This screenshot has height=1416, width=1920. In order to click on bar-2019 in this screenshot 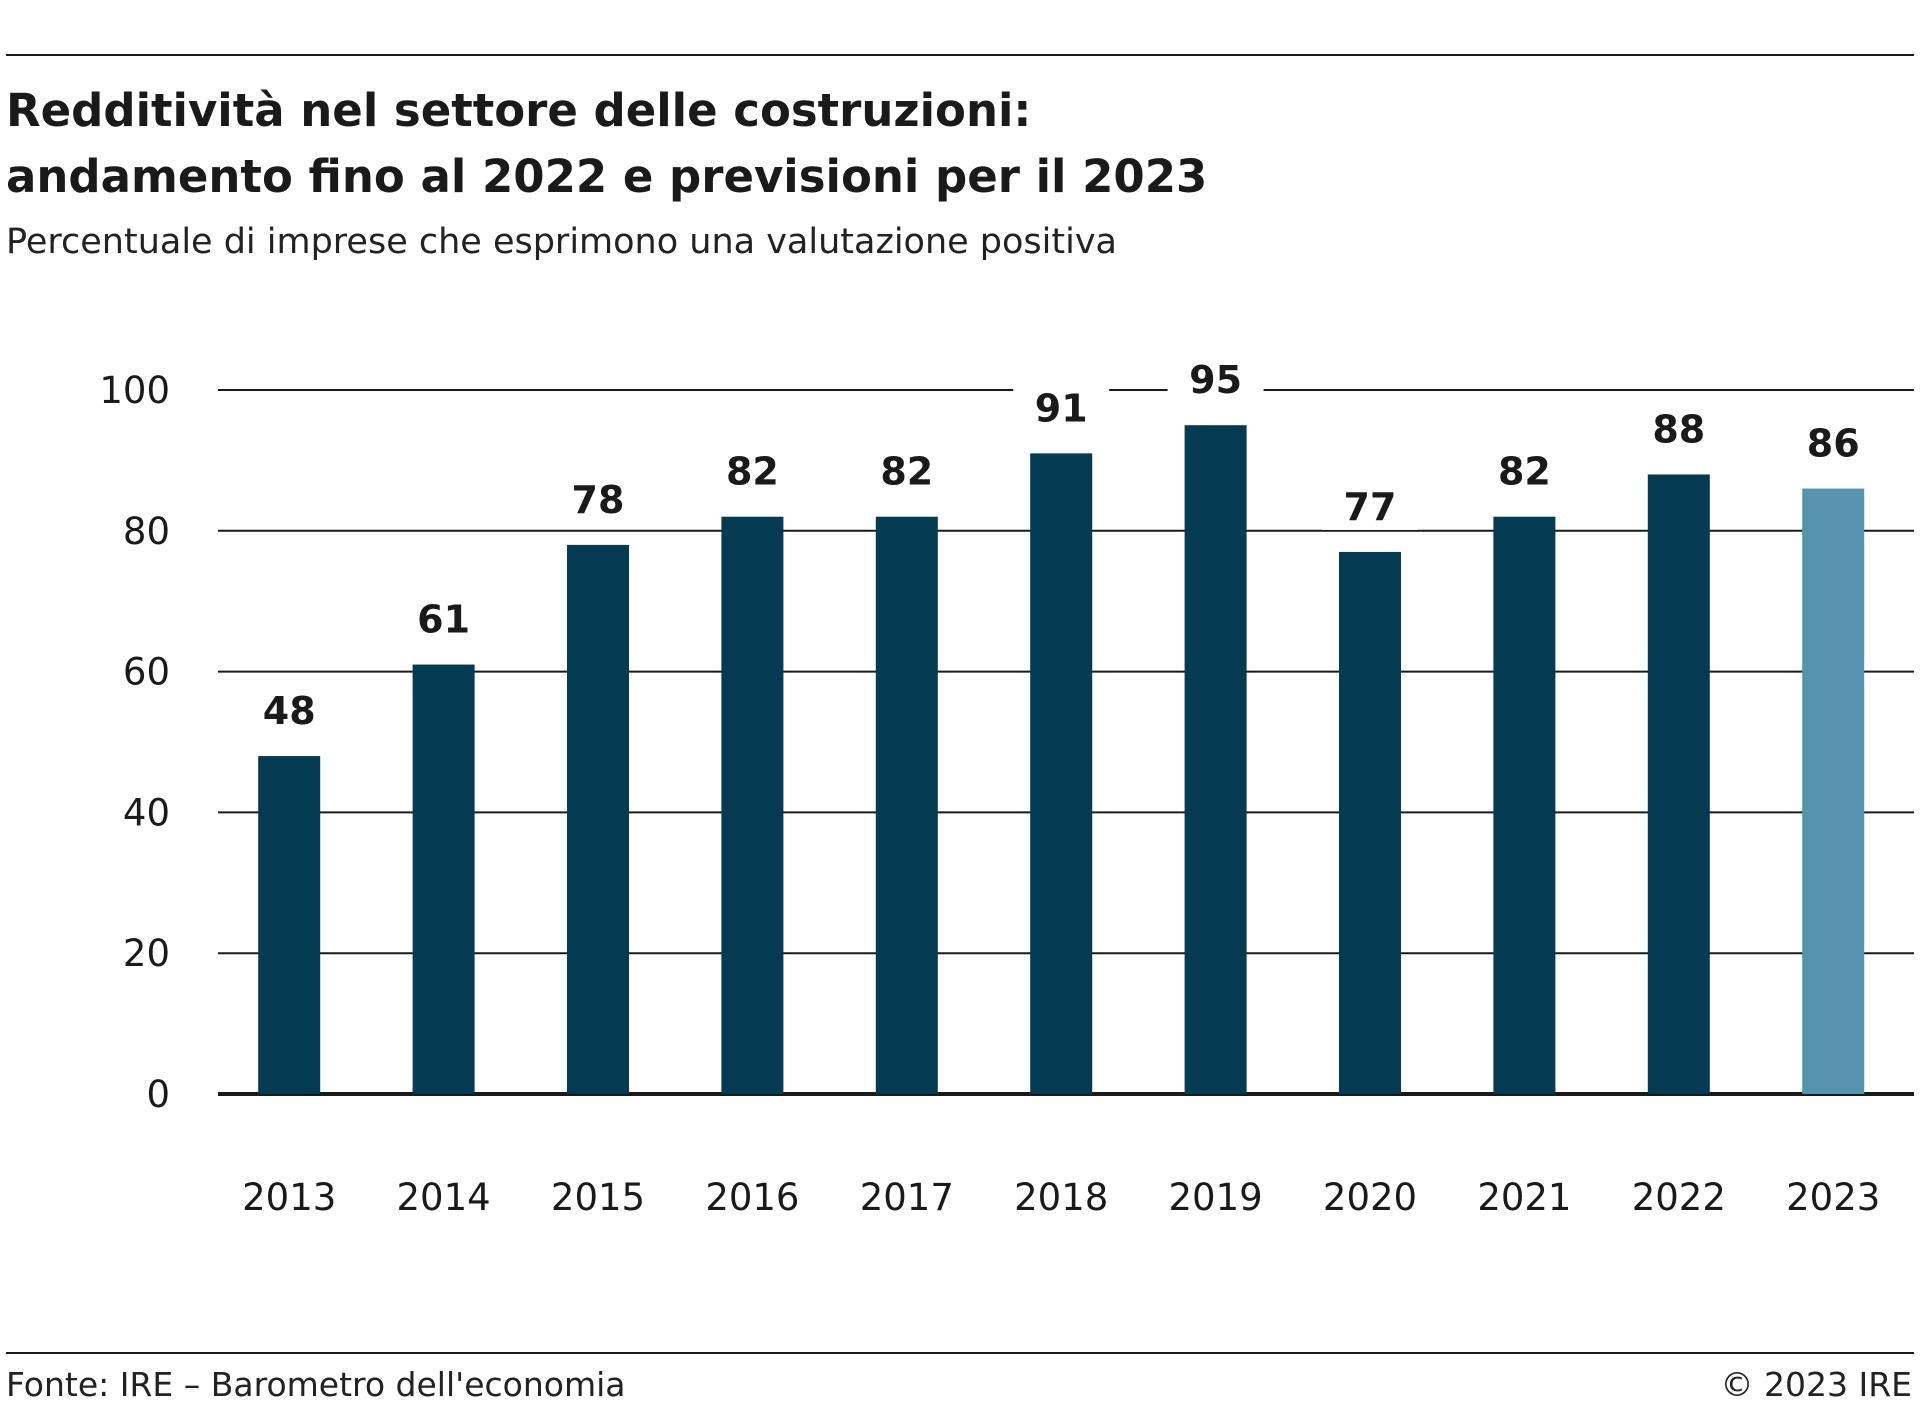, I will do `click(1215, 759)`.